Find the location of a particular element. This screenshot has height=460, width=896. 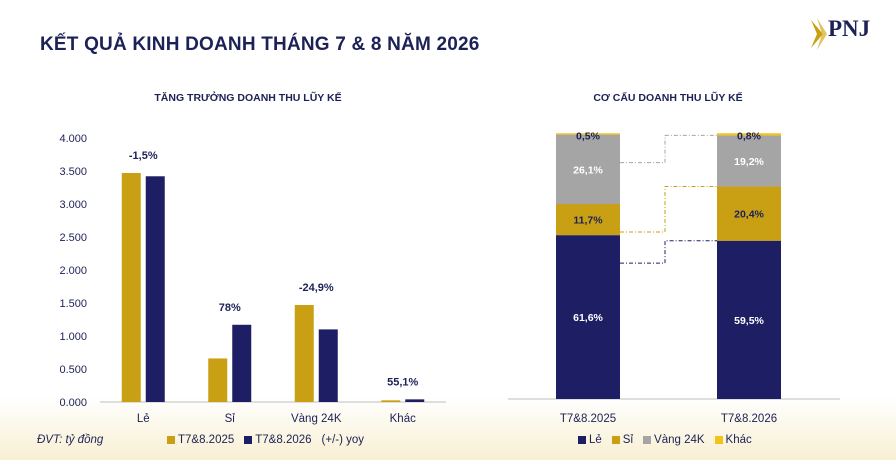

y-tick-label: 0.000 is located at coordinates (73, 403).